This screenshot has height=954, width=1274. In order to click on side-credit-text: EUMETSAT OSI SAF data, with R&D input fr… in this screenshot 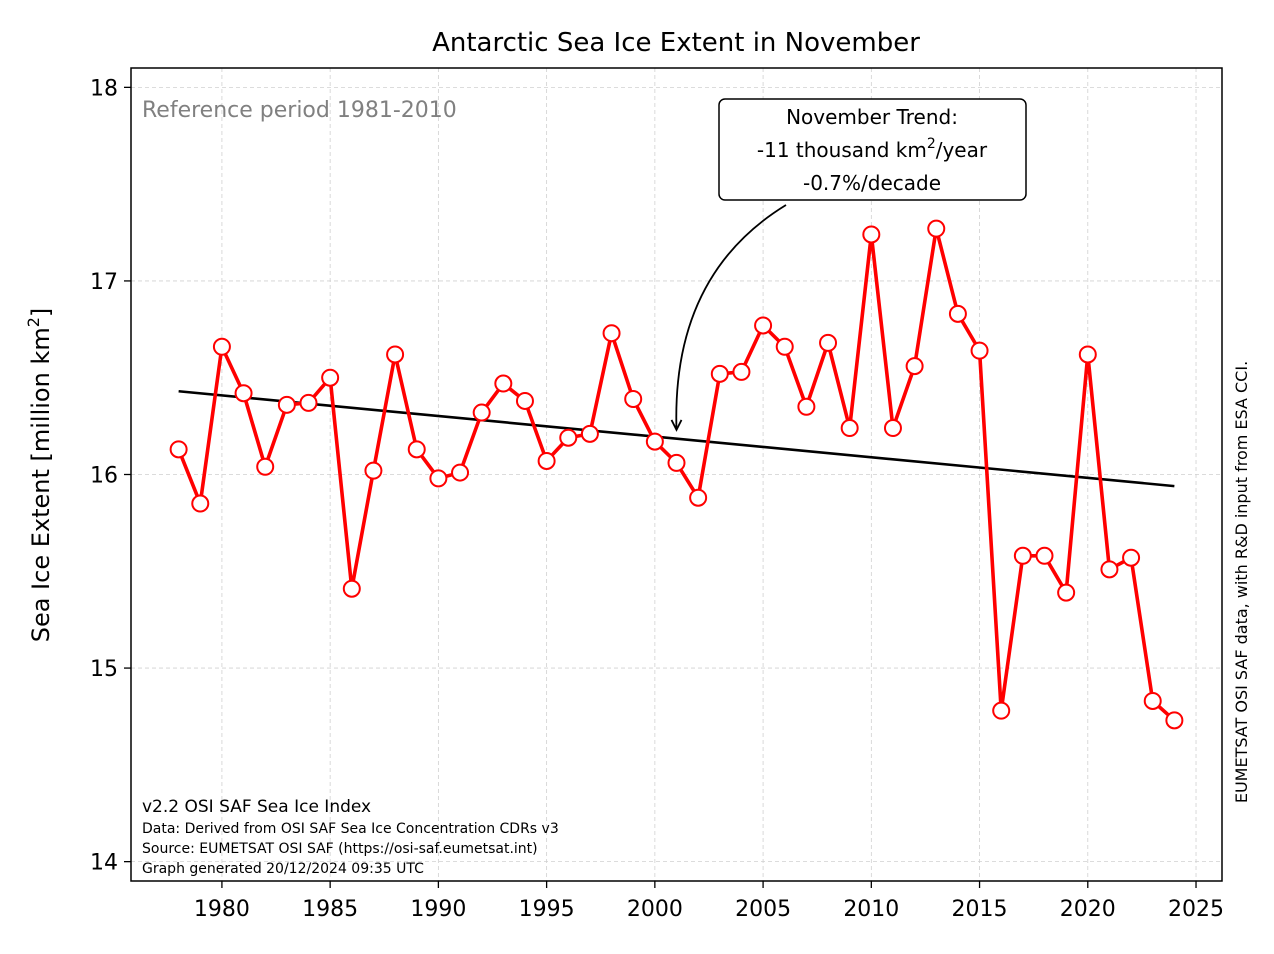, I will do `click(1241, 582)`.